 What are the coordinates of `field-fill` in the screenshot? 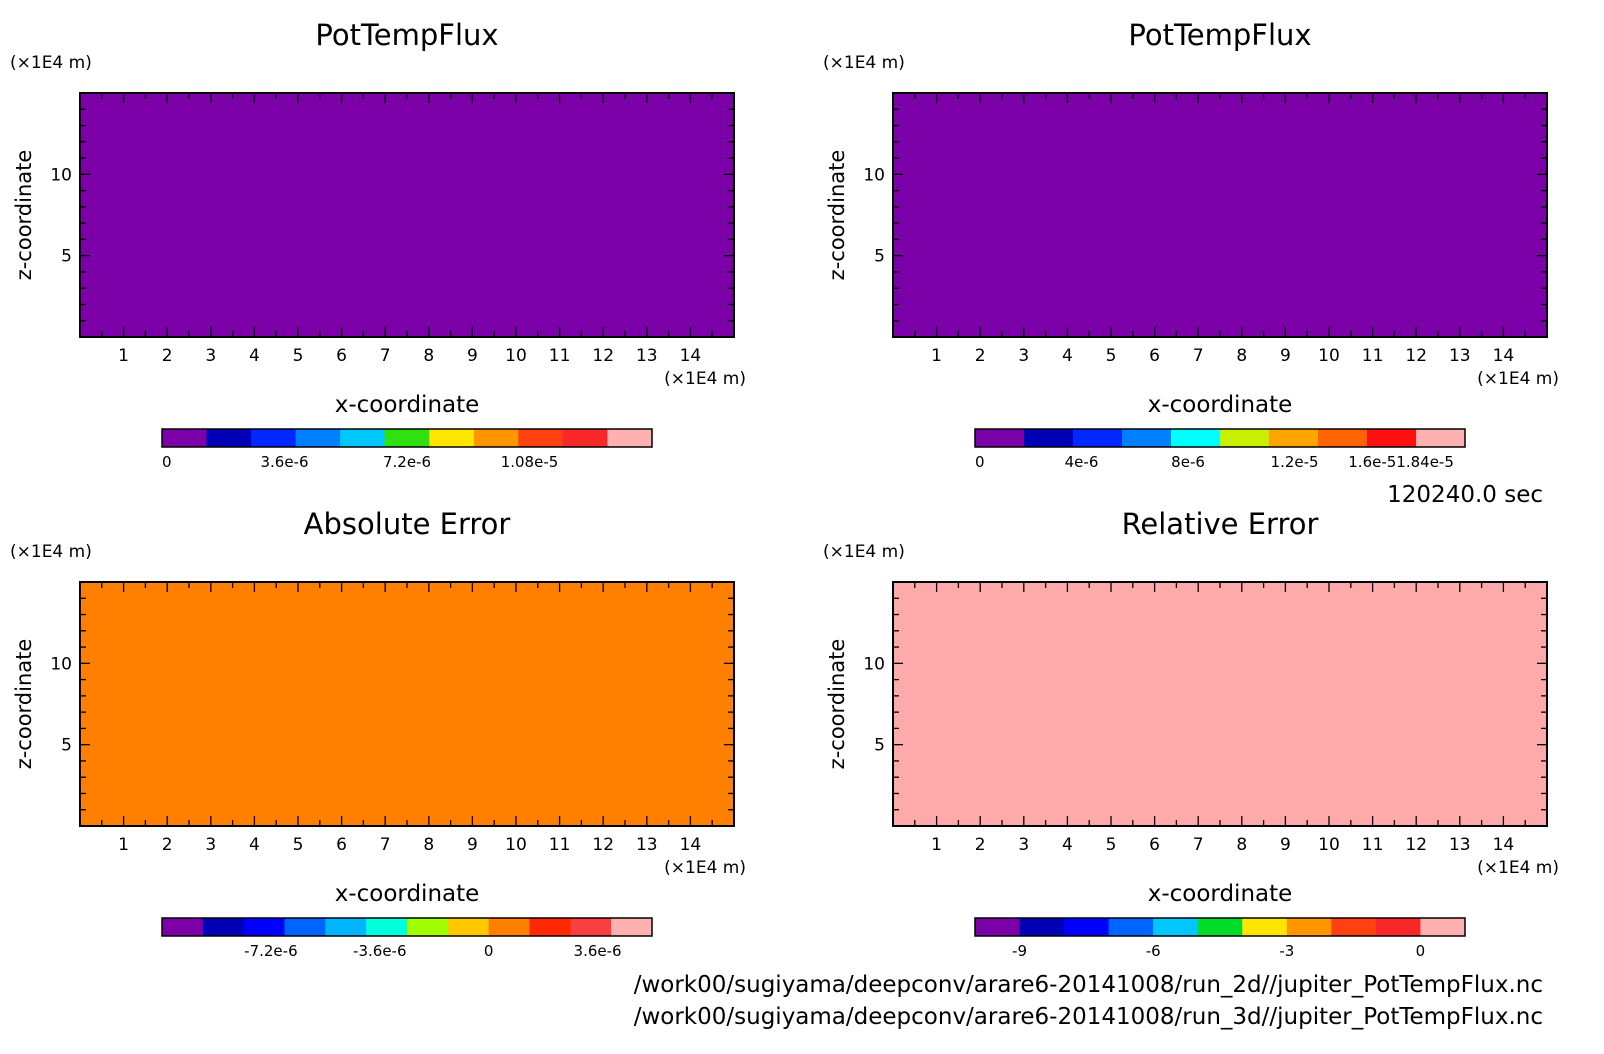 It's located at (1220, 215).